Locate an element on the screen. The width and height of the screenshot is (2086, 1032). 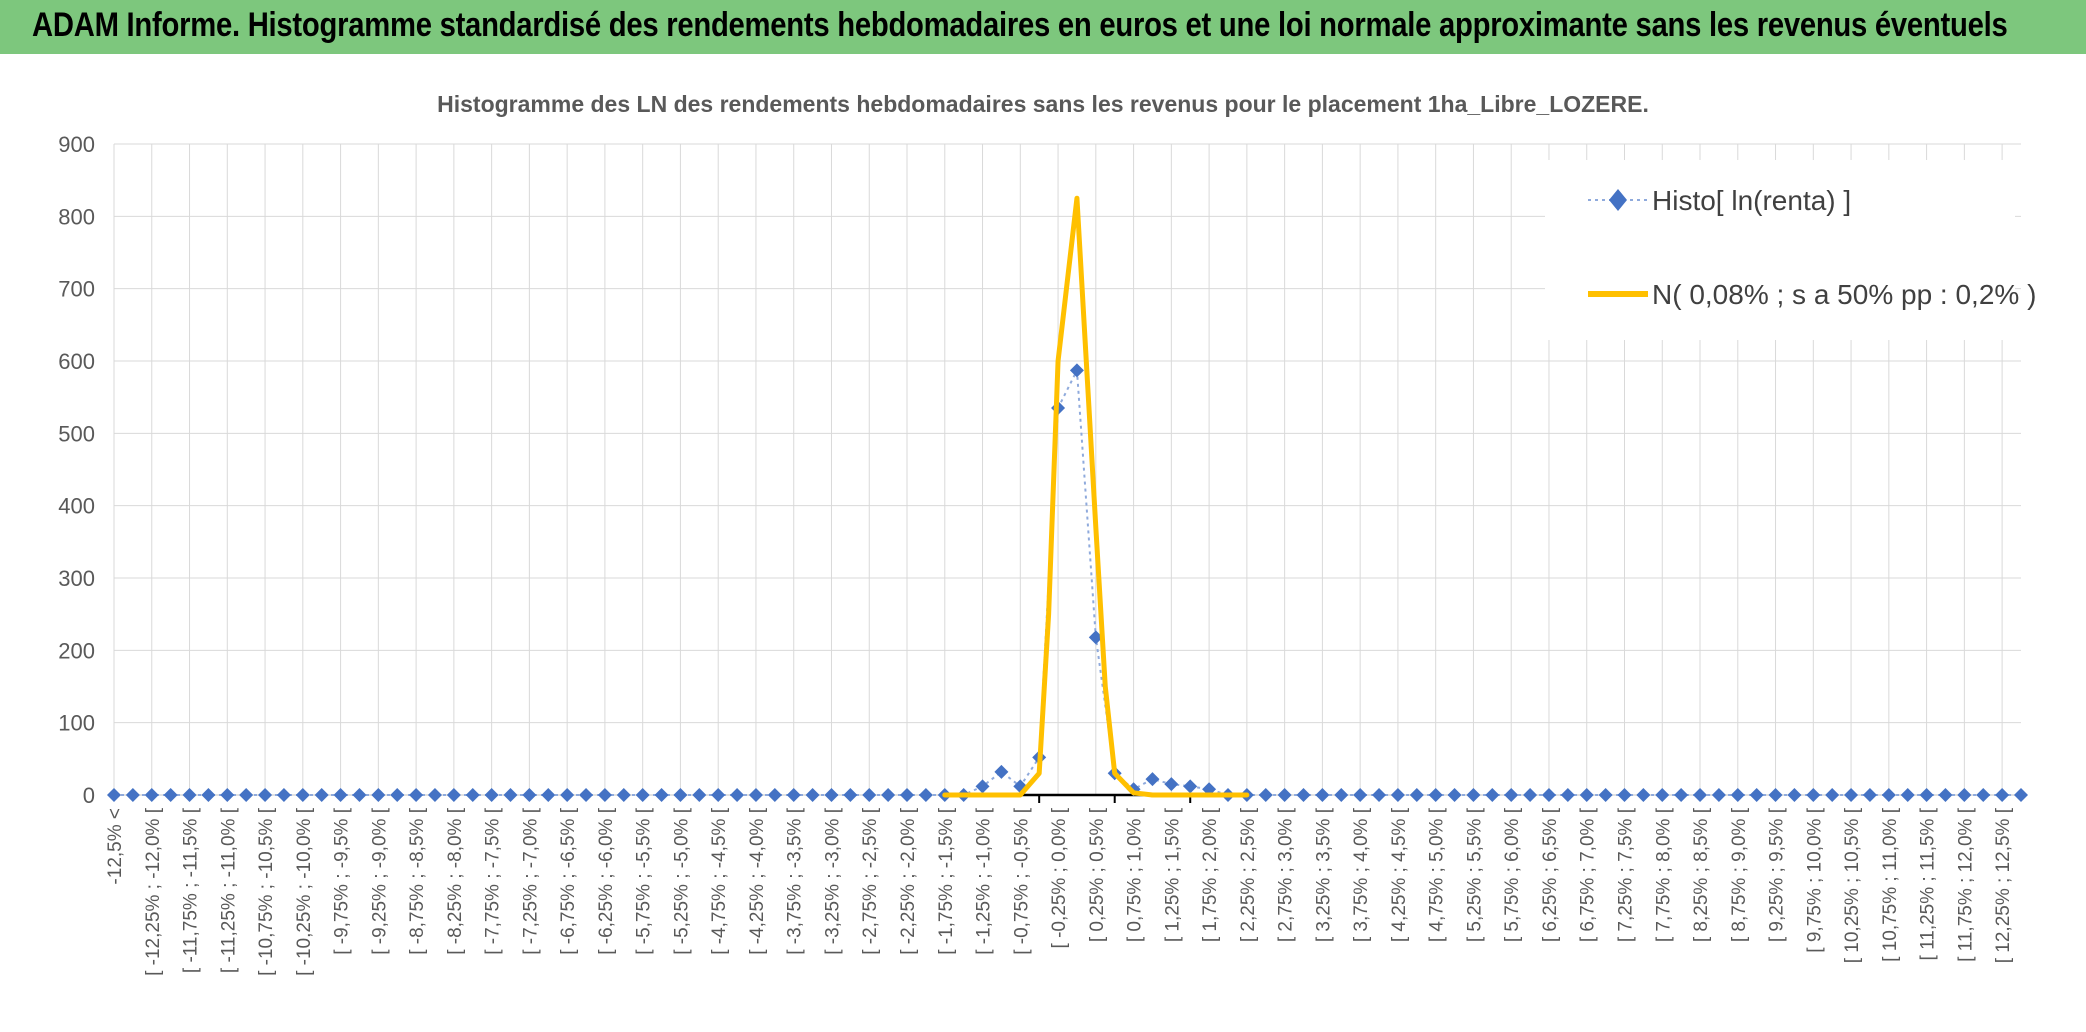
x-tick-label: [ -7,75% ; -7,5% [ is located at coordinates (493, 881).